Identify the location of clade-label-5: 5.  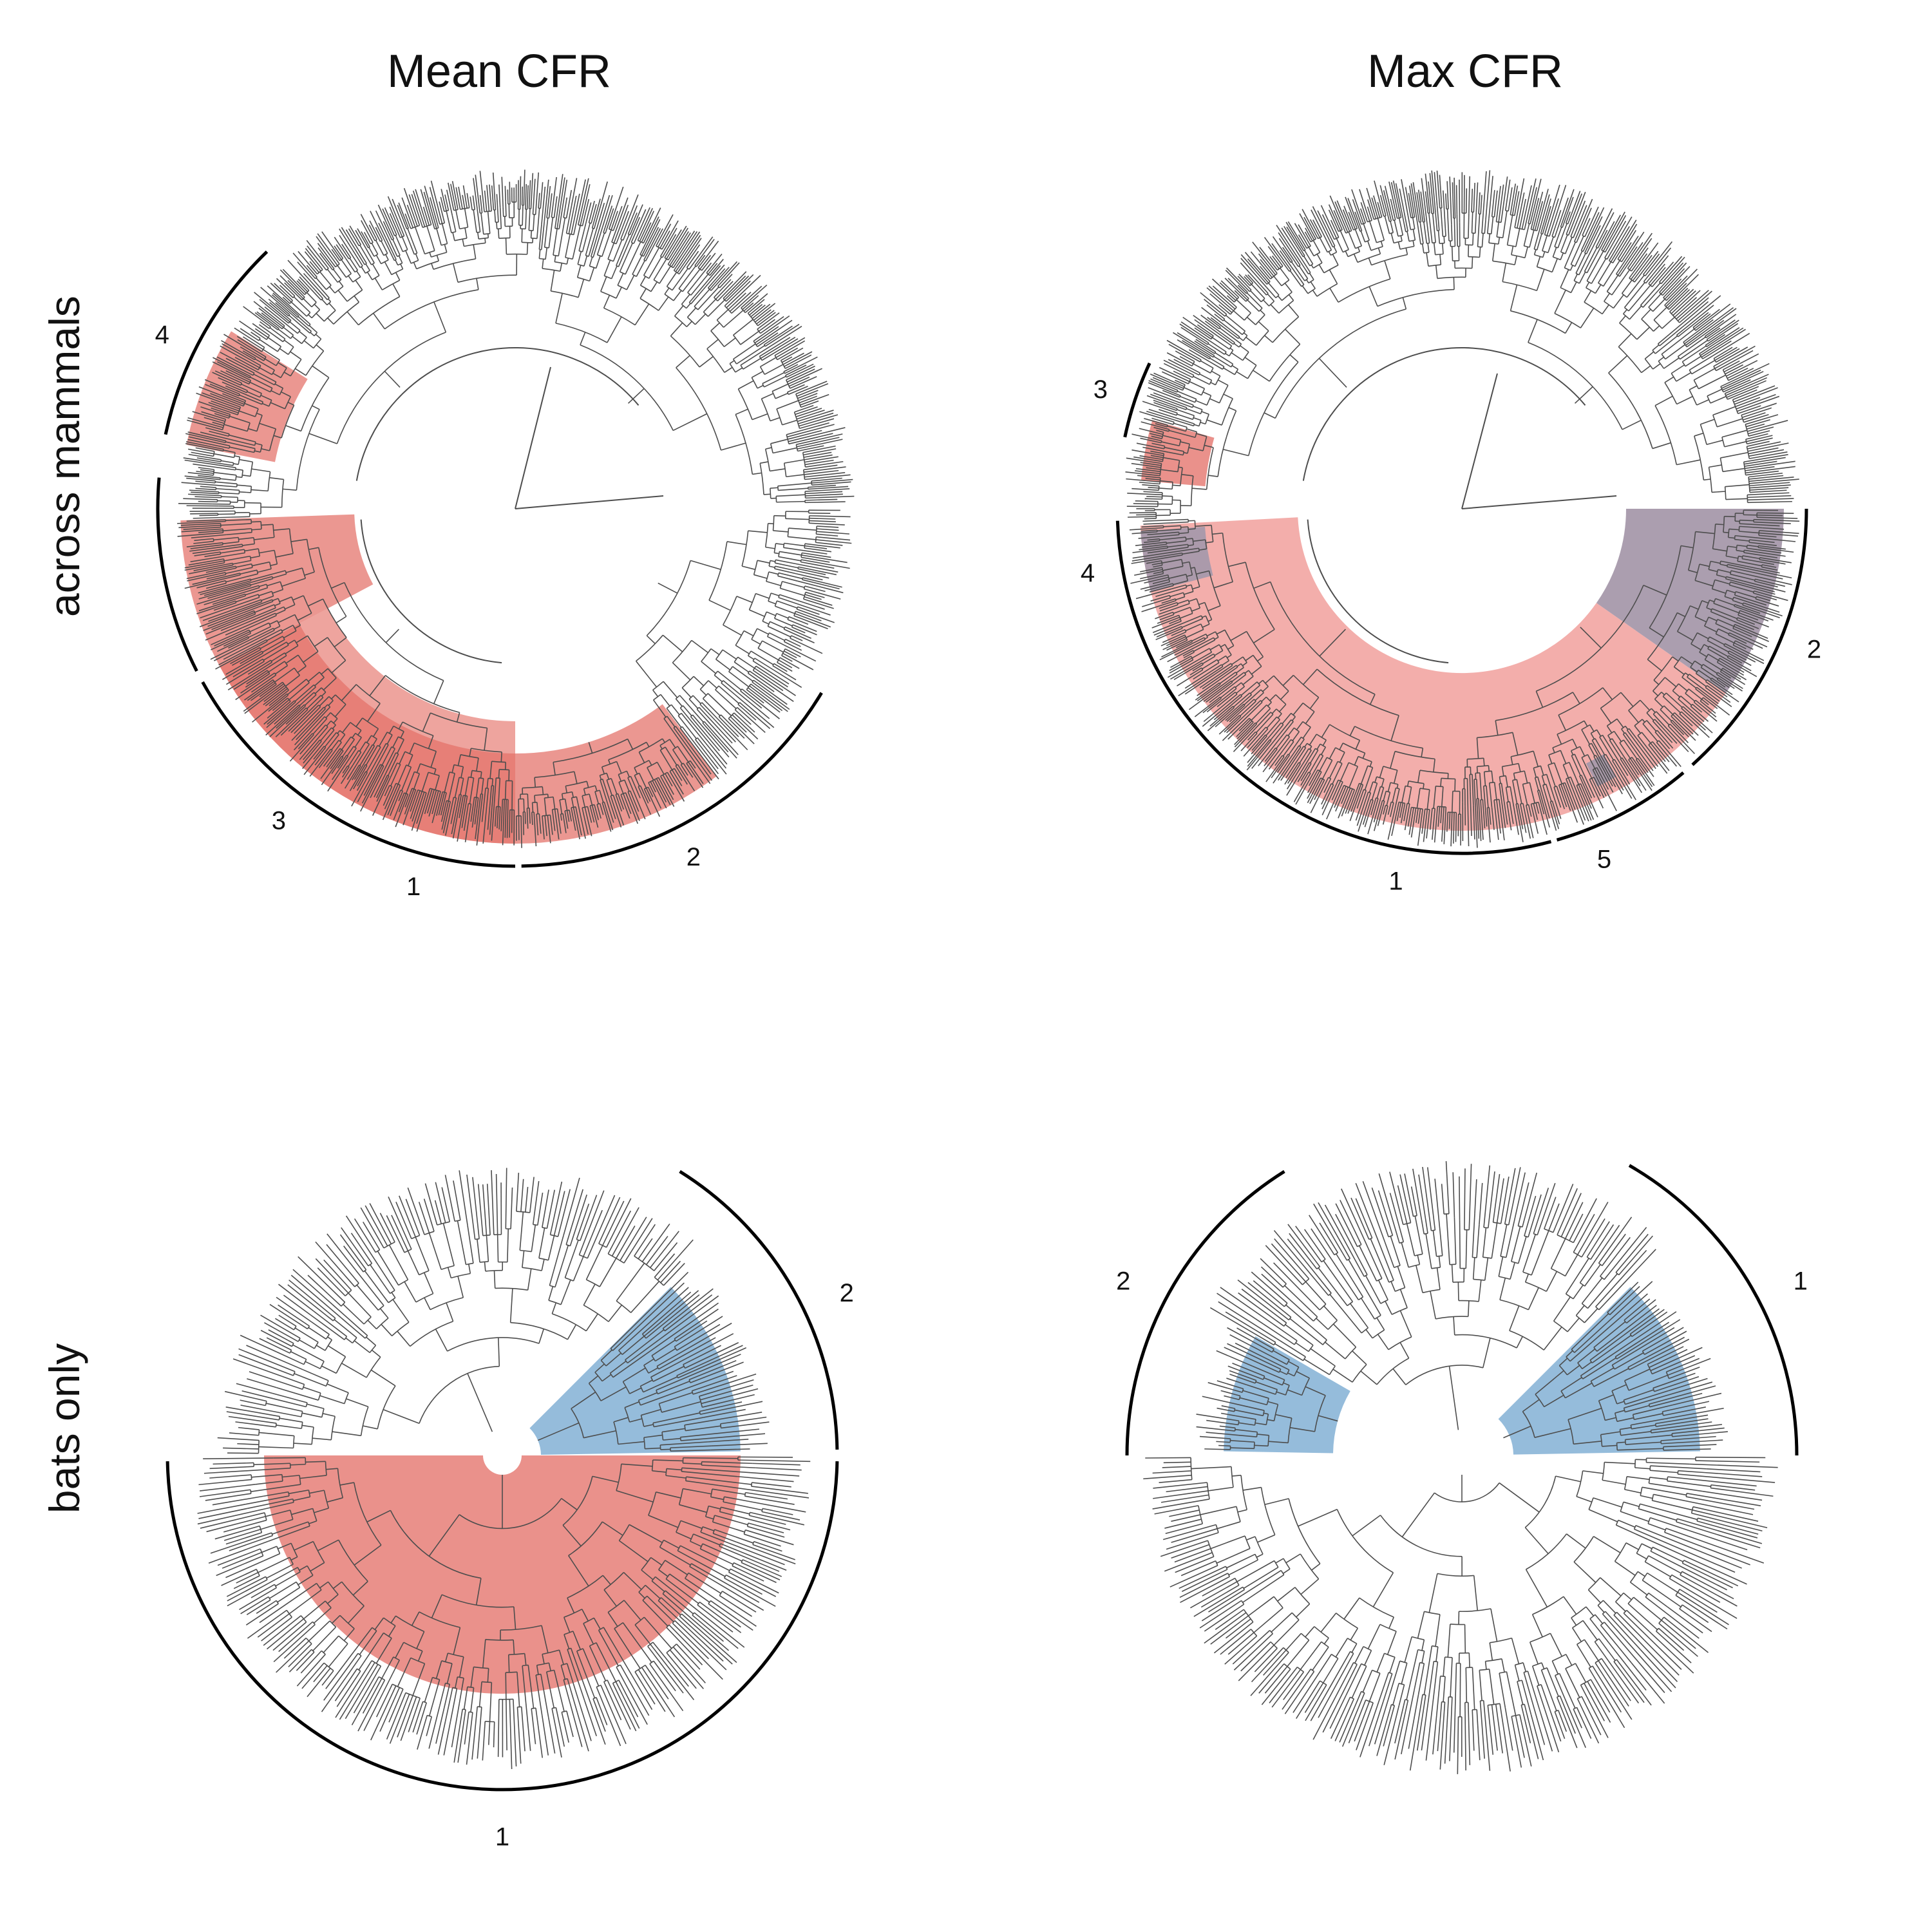
(1604, 860).